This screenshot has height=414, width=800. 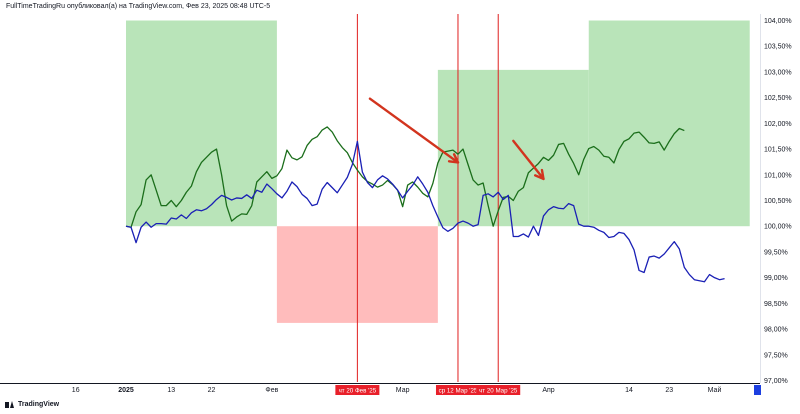 I want to click on tradingview-logo-icon, so click(x=10, y=404).